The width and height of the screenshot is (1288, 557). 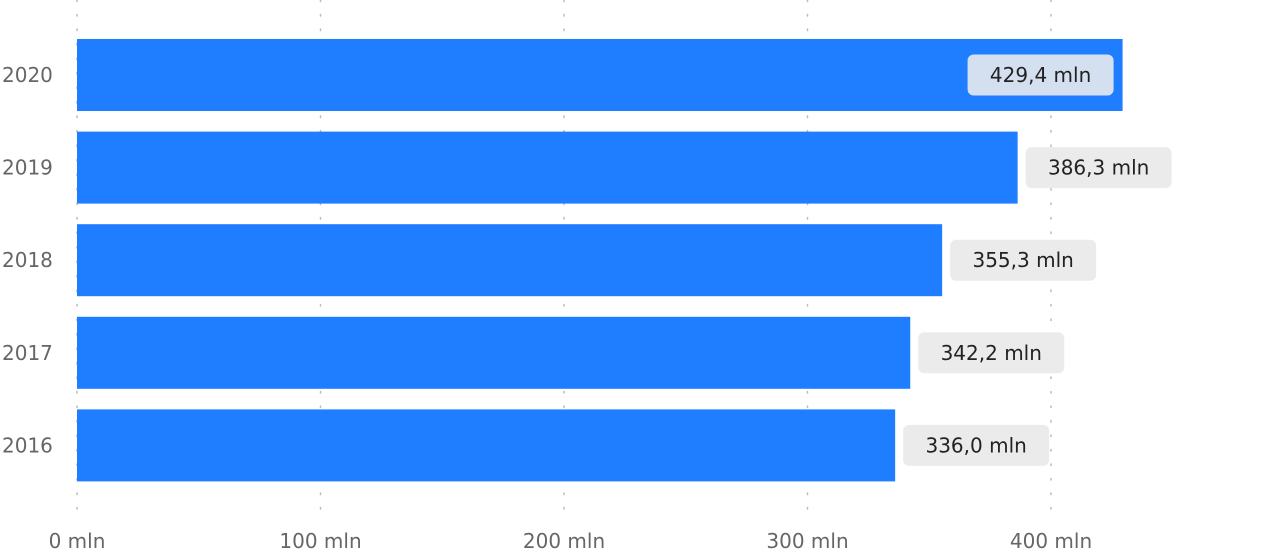 What do you see at coordinates (510, 260) in the screenshot?
I see `bar-2018` at bounding box center [510, 260].